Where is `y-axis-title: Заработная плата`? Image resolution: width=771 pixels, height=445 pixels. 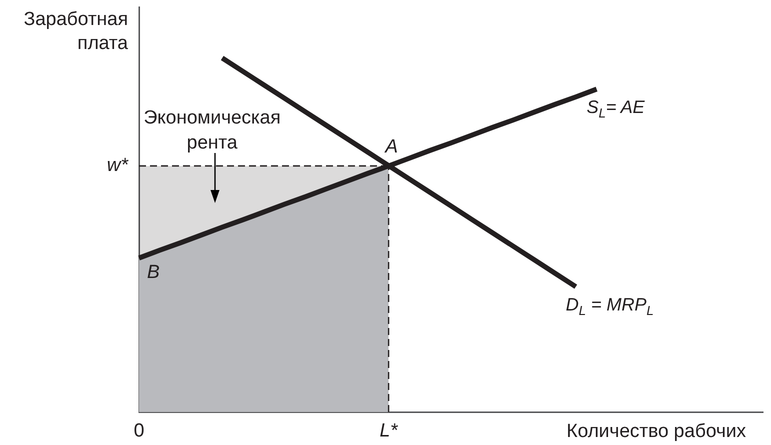 y-axis-title: Заработная плата is located at coordinates (75, 32).